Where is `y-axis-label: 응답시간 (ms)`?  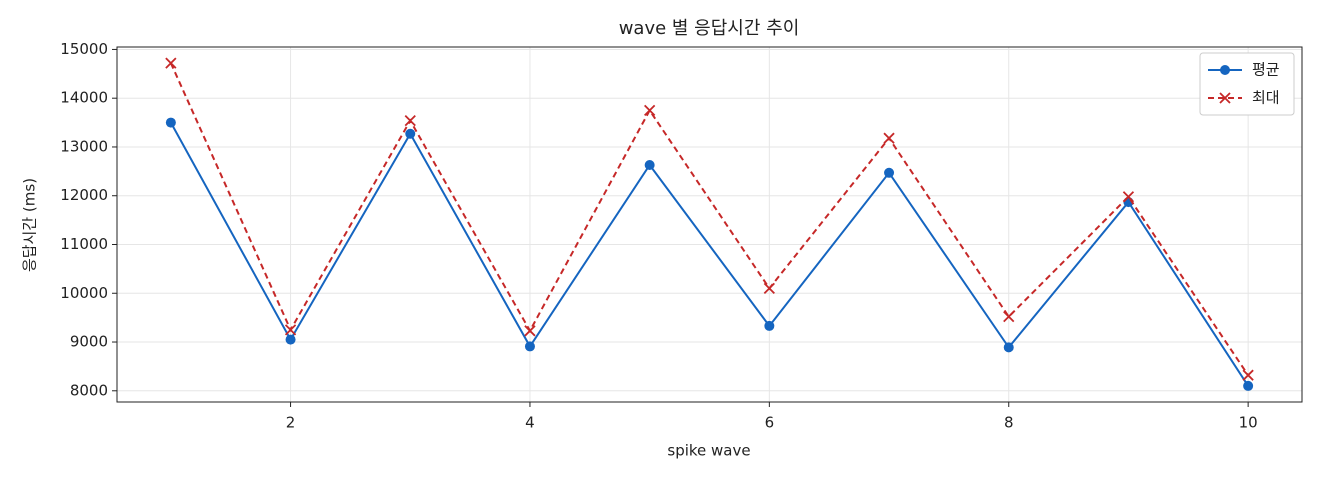 y-axis-label: 응답시간 (ms) is located at coordinates (30, 225).